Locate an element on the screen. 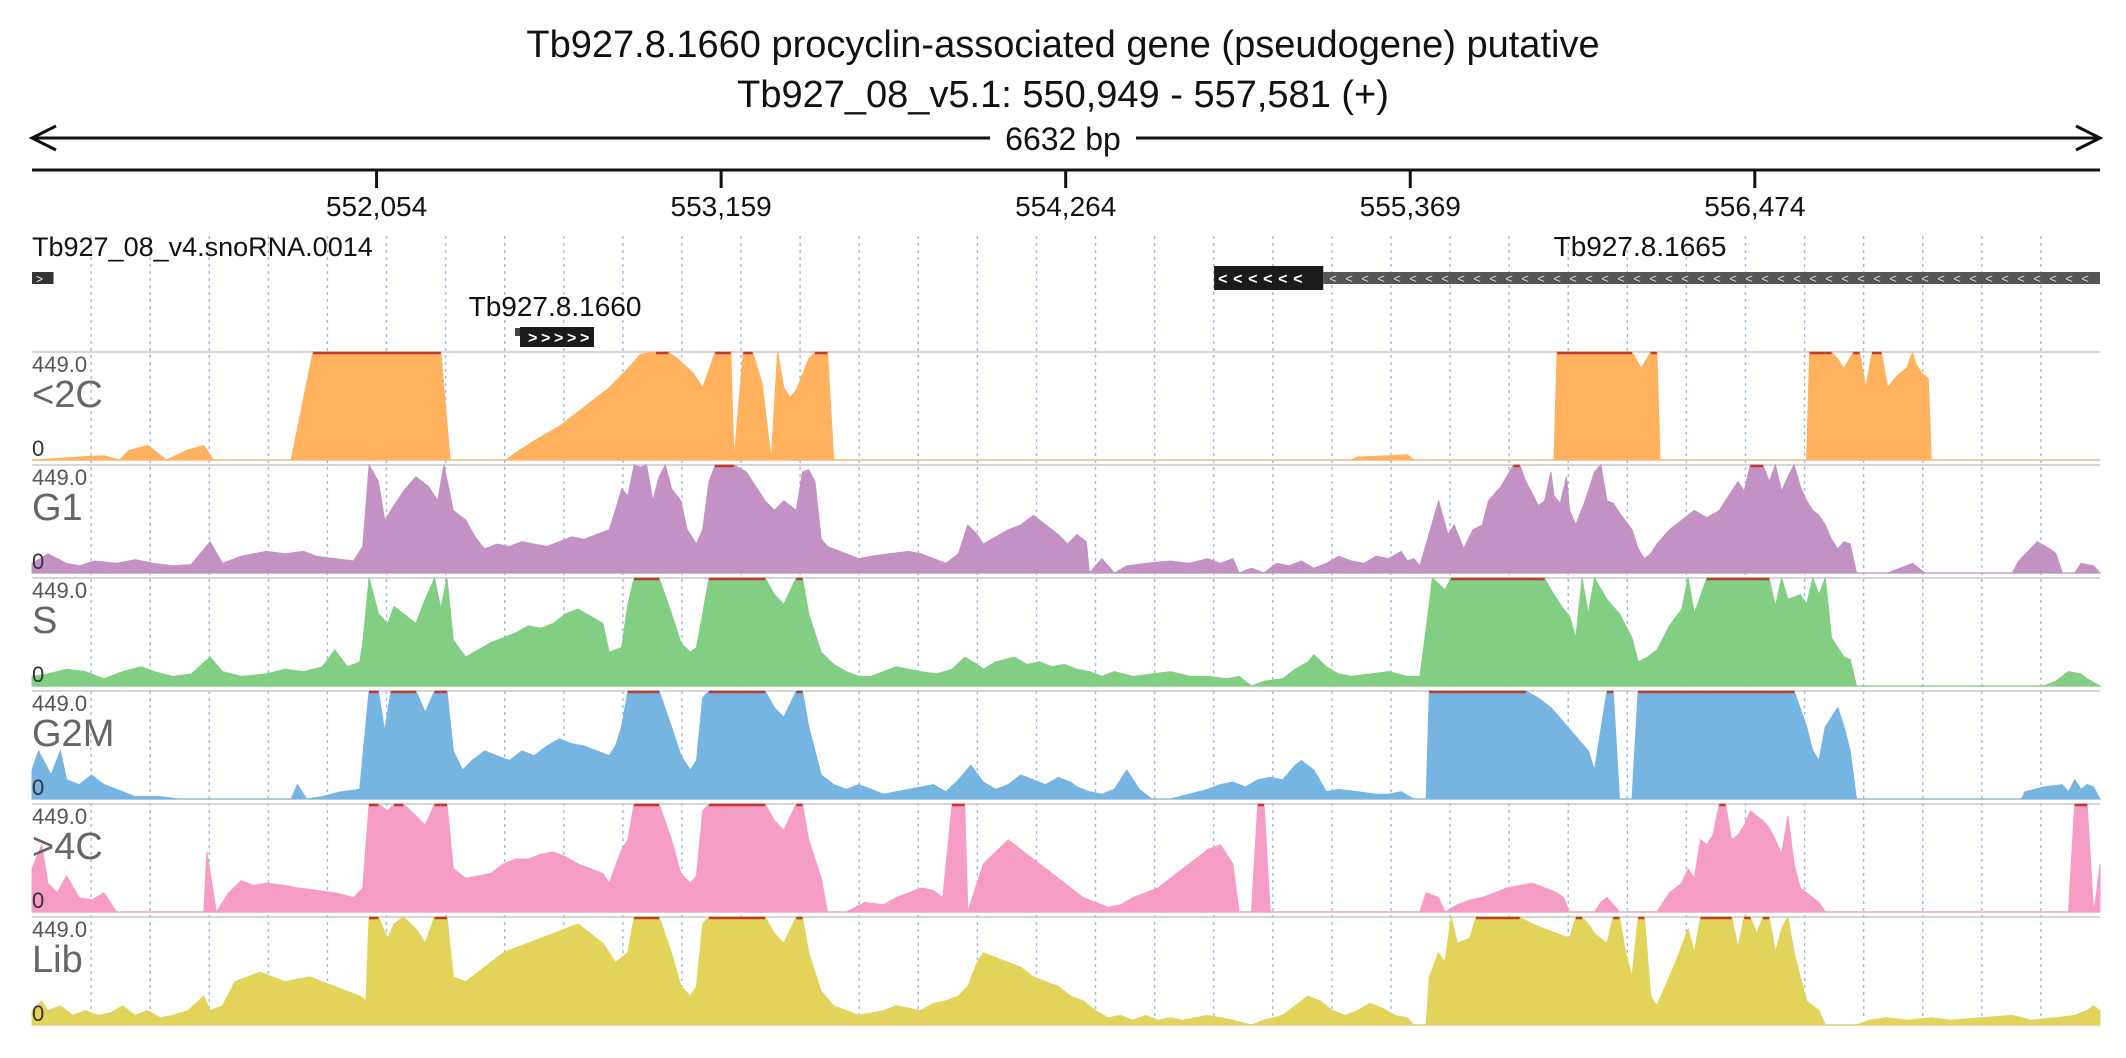 The height and width of the screenshot is (1058, 2126). span-label: 6632 bp is located at coordinates (1063, 139).